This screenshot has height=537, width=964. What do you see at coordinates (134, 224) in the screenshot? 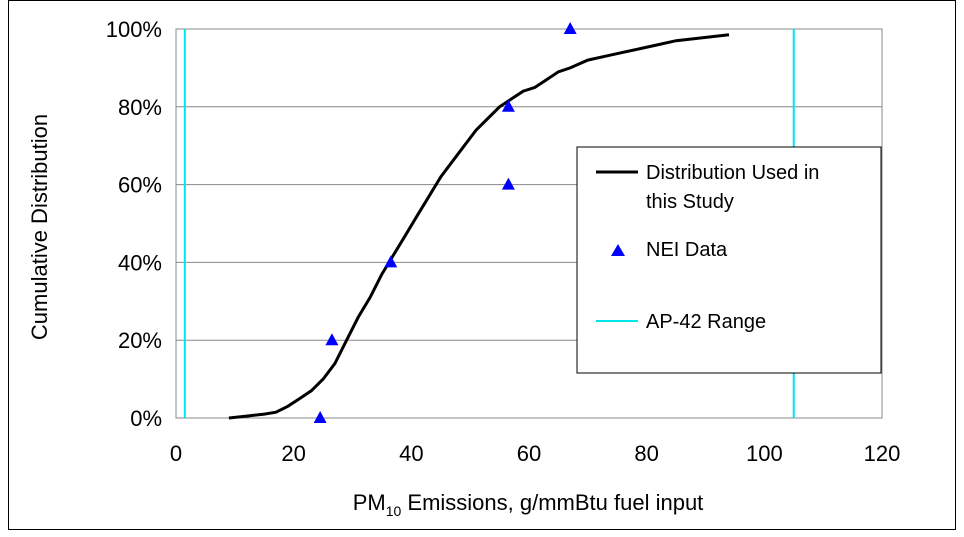
I see `y-axis-ticks: 0% 20% 40% 60% 80% 100%` at bounding box center [134, 224].